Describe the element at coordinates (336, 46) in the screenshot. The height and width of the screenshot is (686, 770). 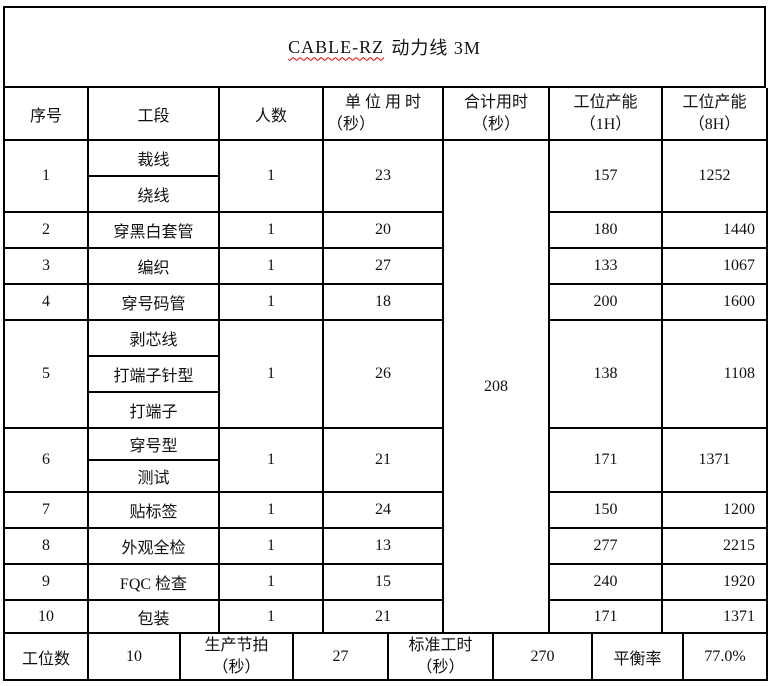
I see `title-product-code: CABLE-RZ` at that location.